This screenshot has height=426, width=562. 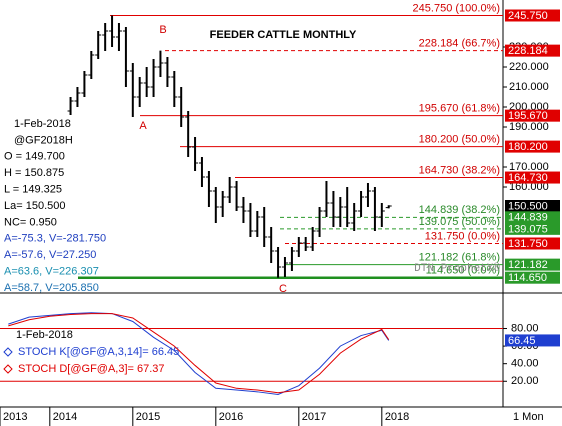 What do you see at coordinates (525, 364) in the screenshot?
I see `y-tick-label: 40.00` at bounding box center [525, 364].